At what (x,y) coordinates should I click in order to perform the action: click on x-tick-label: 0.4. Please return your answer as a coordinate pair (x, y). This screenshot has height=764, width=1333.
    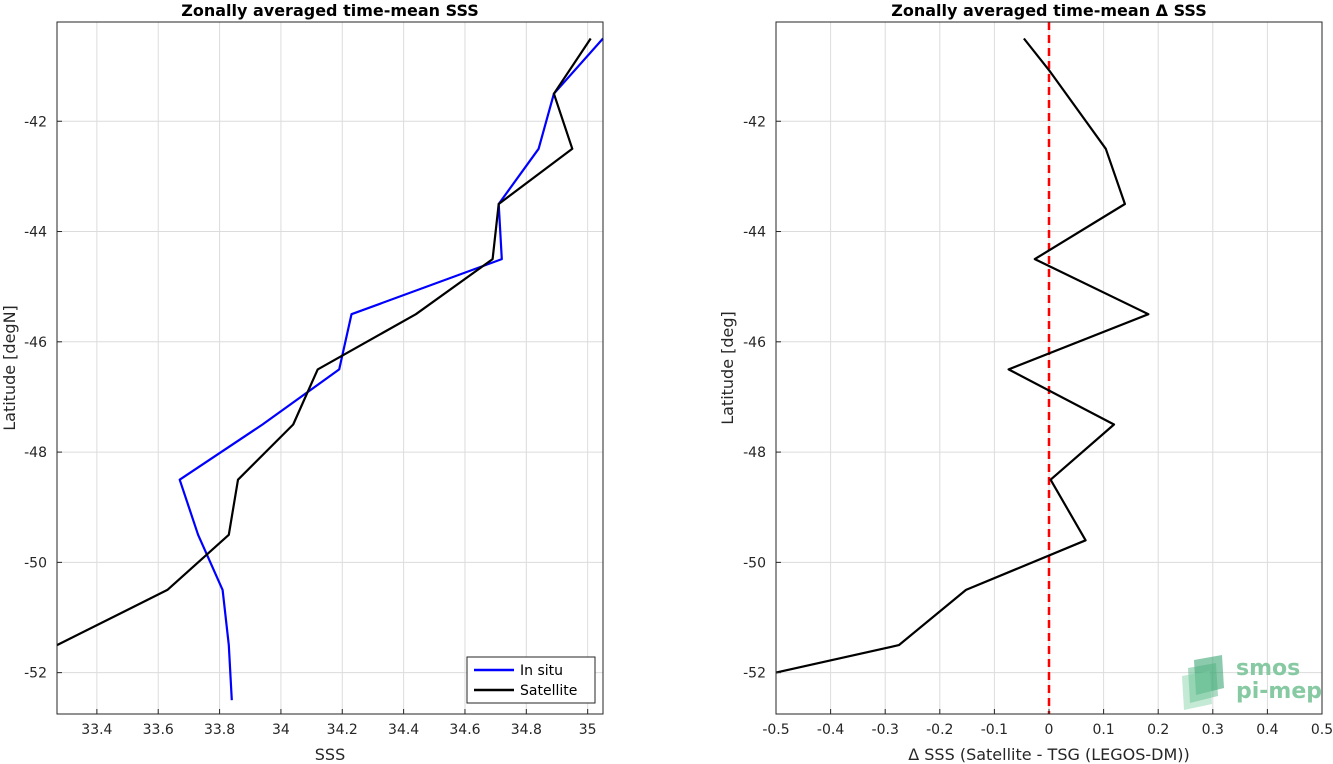
    Looking at the image, I should click on (1267, 730).